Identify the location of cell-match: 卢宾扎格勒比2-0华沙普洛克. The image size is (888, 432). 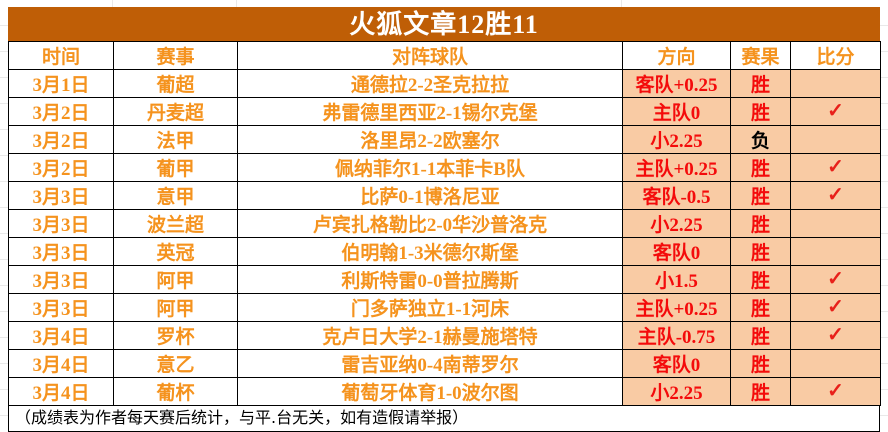
(430, 223).